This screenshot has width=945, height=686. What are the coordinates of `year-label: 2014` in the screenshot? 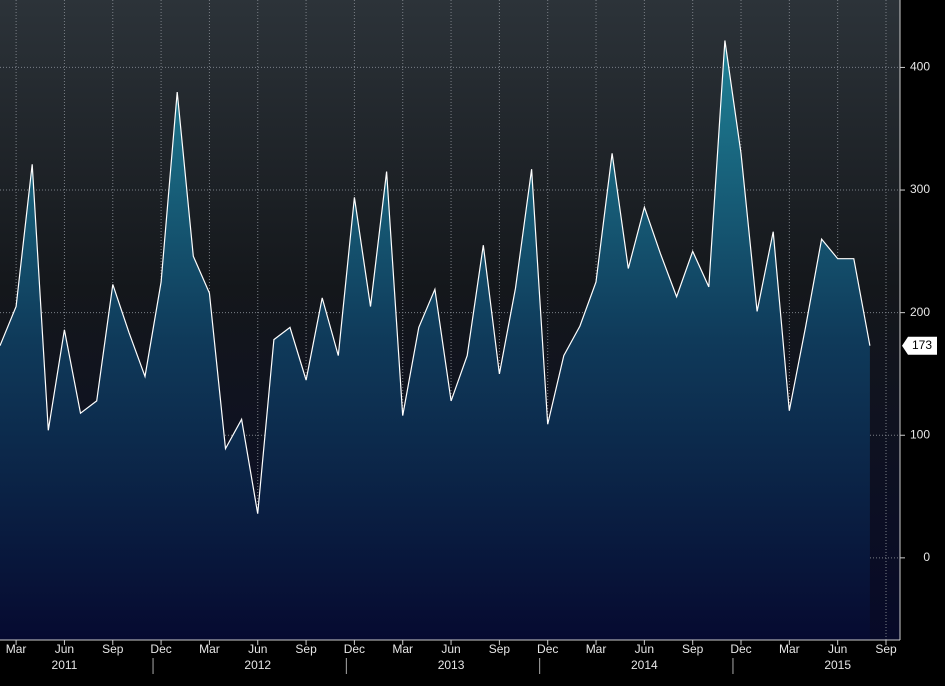 It's located at (644, 665).